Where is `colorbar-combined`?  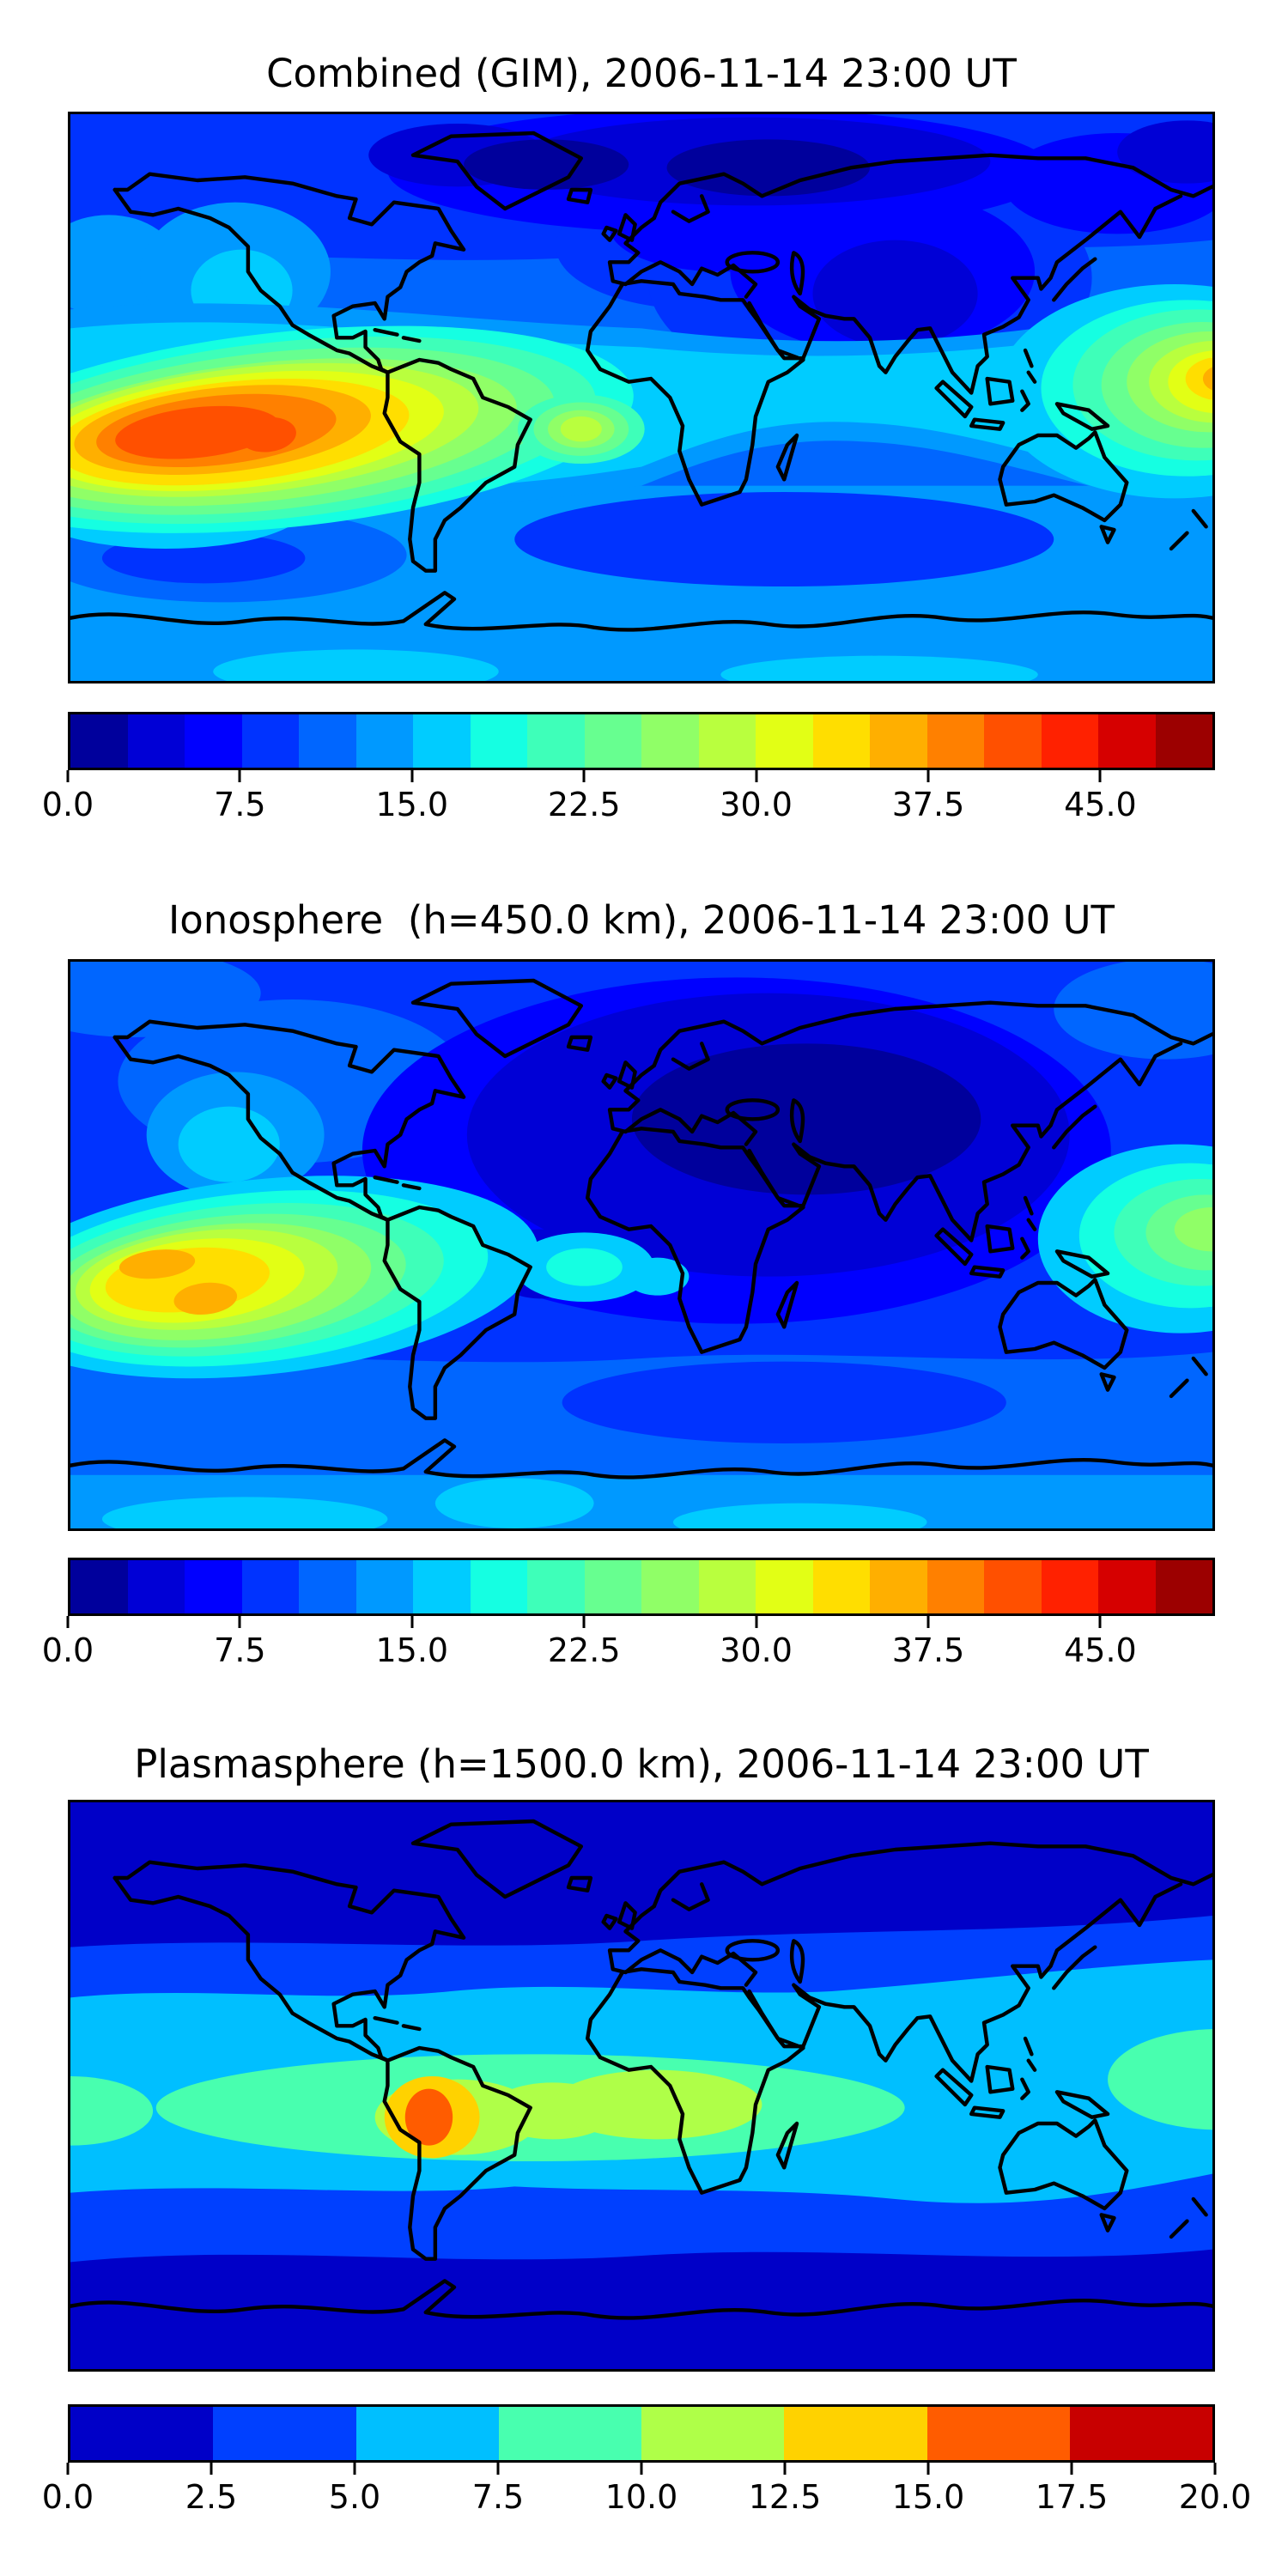
colorbar-combined is located at coordinates (641, 741).